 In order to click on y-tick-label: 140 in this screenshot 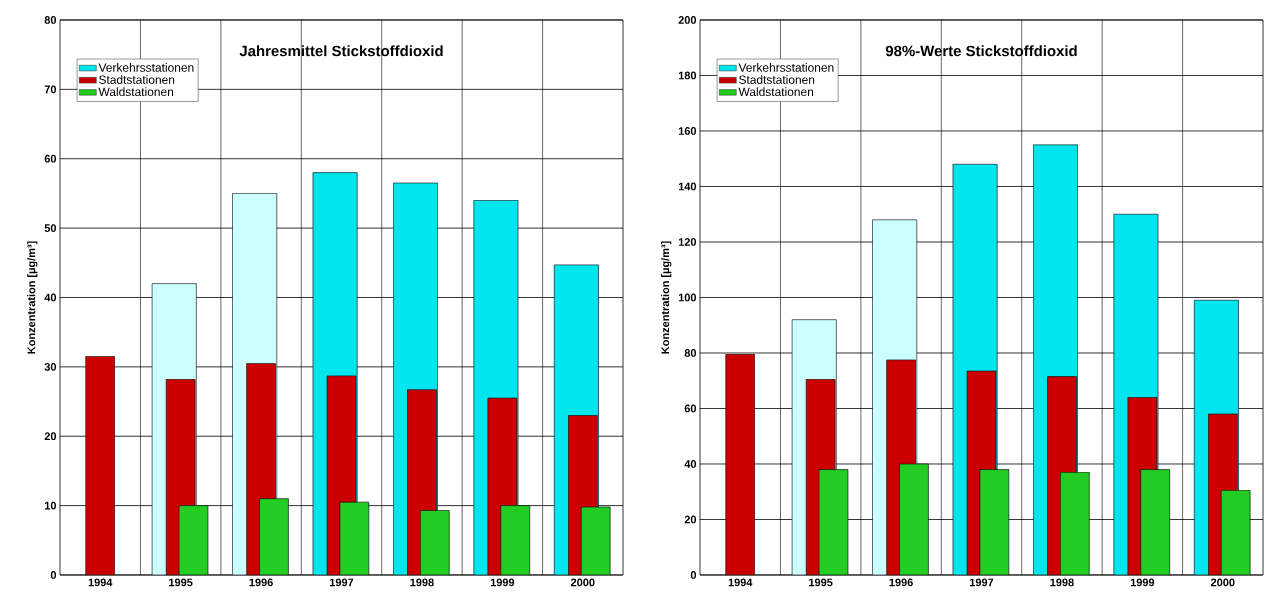, I will do `click(687, 186)`.